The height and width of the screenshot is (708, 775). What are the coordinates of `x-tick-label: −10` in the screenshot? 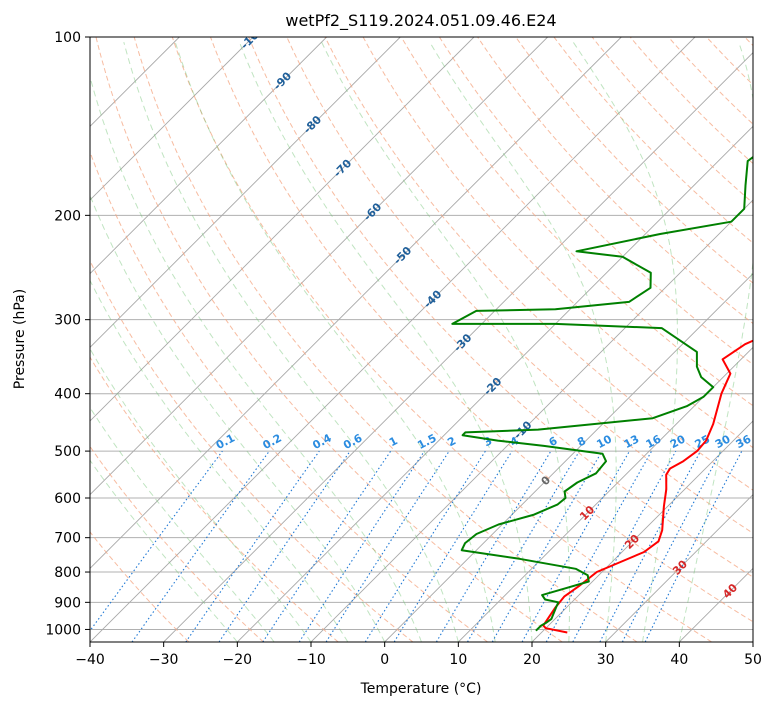 It's located at (311, 660).